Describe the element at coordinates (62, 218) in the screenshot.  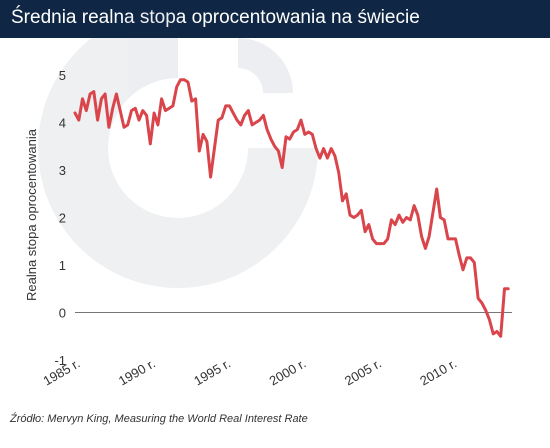
I see `y-tick-label: 2` at that location.